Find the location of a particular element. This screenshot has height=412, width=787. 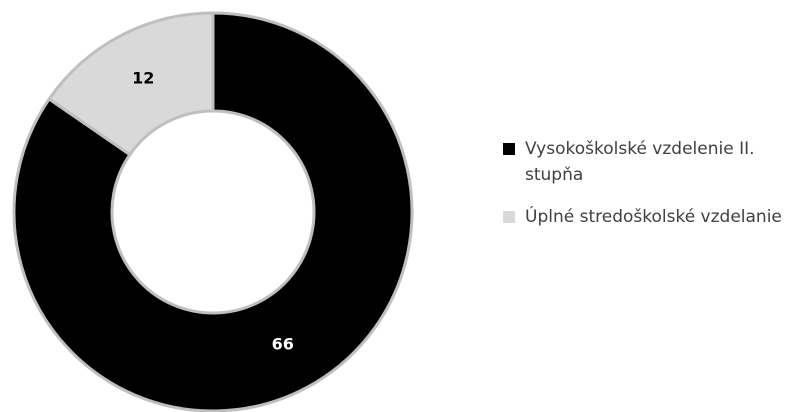

data-label: 12 is located at coordinates (143, 78).